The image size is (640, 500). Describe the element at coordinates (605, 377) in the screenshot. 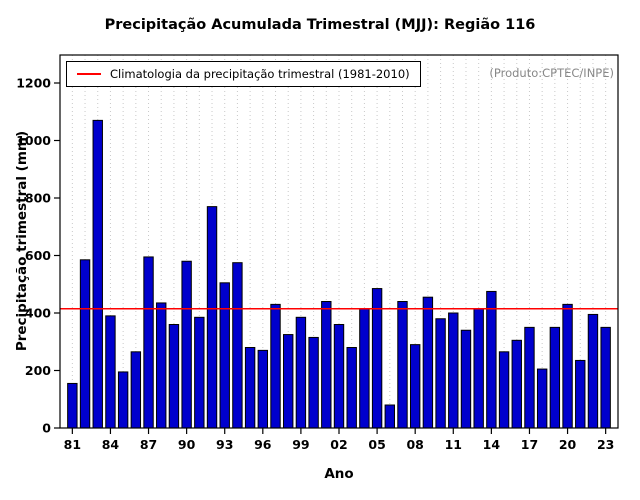

I see `bar-2023` at that location.